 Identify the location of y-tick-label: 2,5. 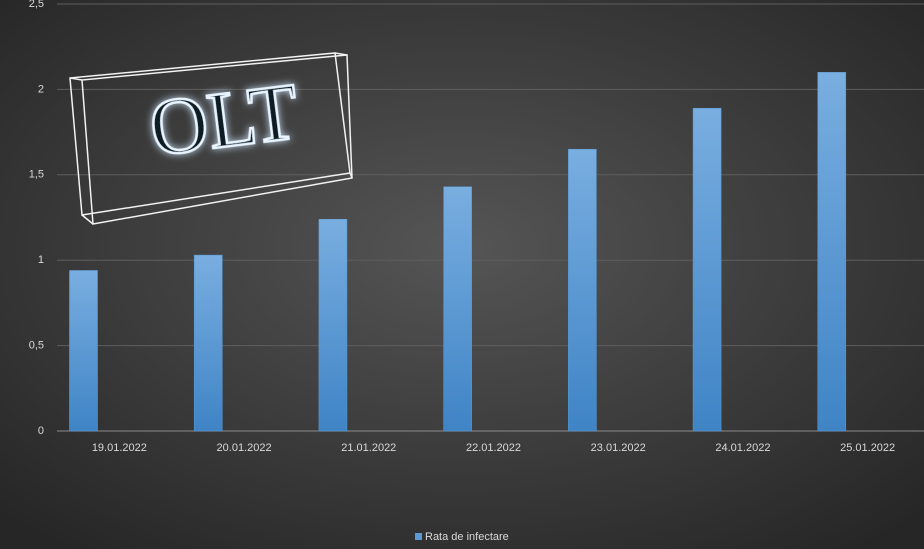
(36, 5).